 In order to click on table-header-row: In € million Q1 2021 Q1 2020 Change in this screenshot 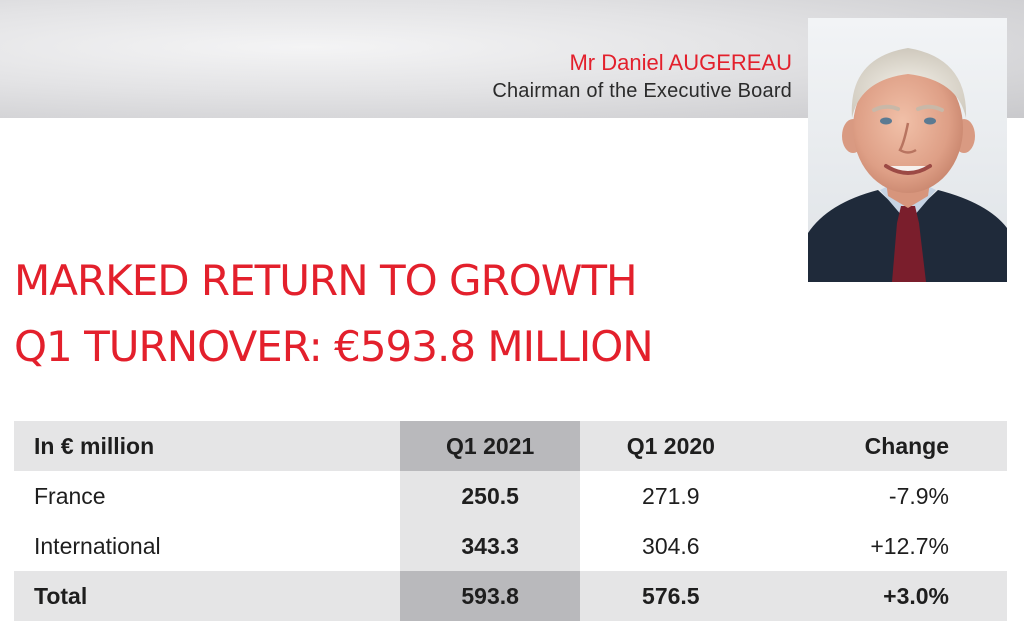, I will do `click(510, 446)`.